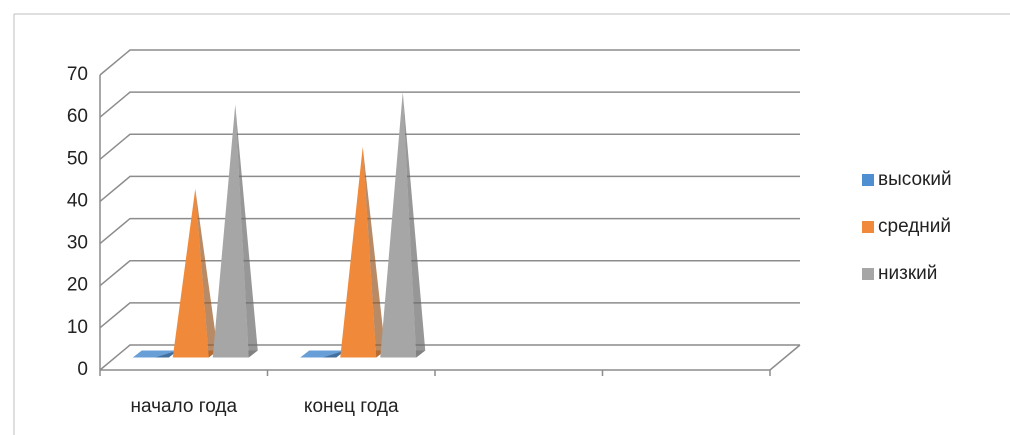 The height and width of the screenshot is (435, 1010). I want to click on legend-label: средний, so click(914, 226).